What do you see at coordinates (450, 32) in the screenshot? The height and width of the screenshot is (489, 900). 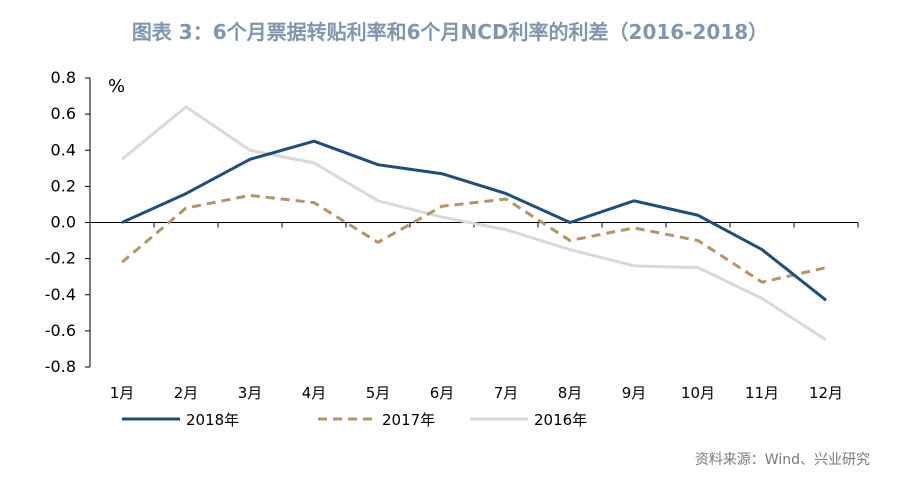 I see `chart-title: 图表 3：6个月票据转贴利率和6个月NCD利率的利差（2016-2018）` at bounding box center [450, 32].